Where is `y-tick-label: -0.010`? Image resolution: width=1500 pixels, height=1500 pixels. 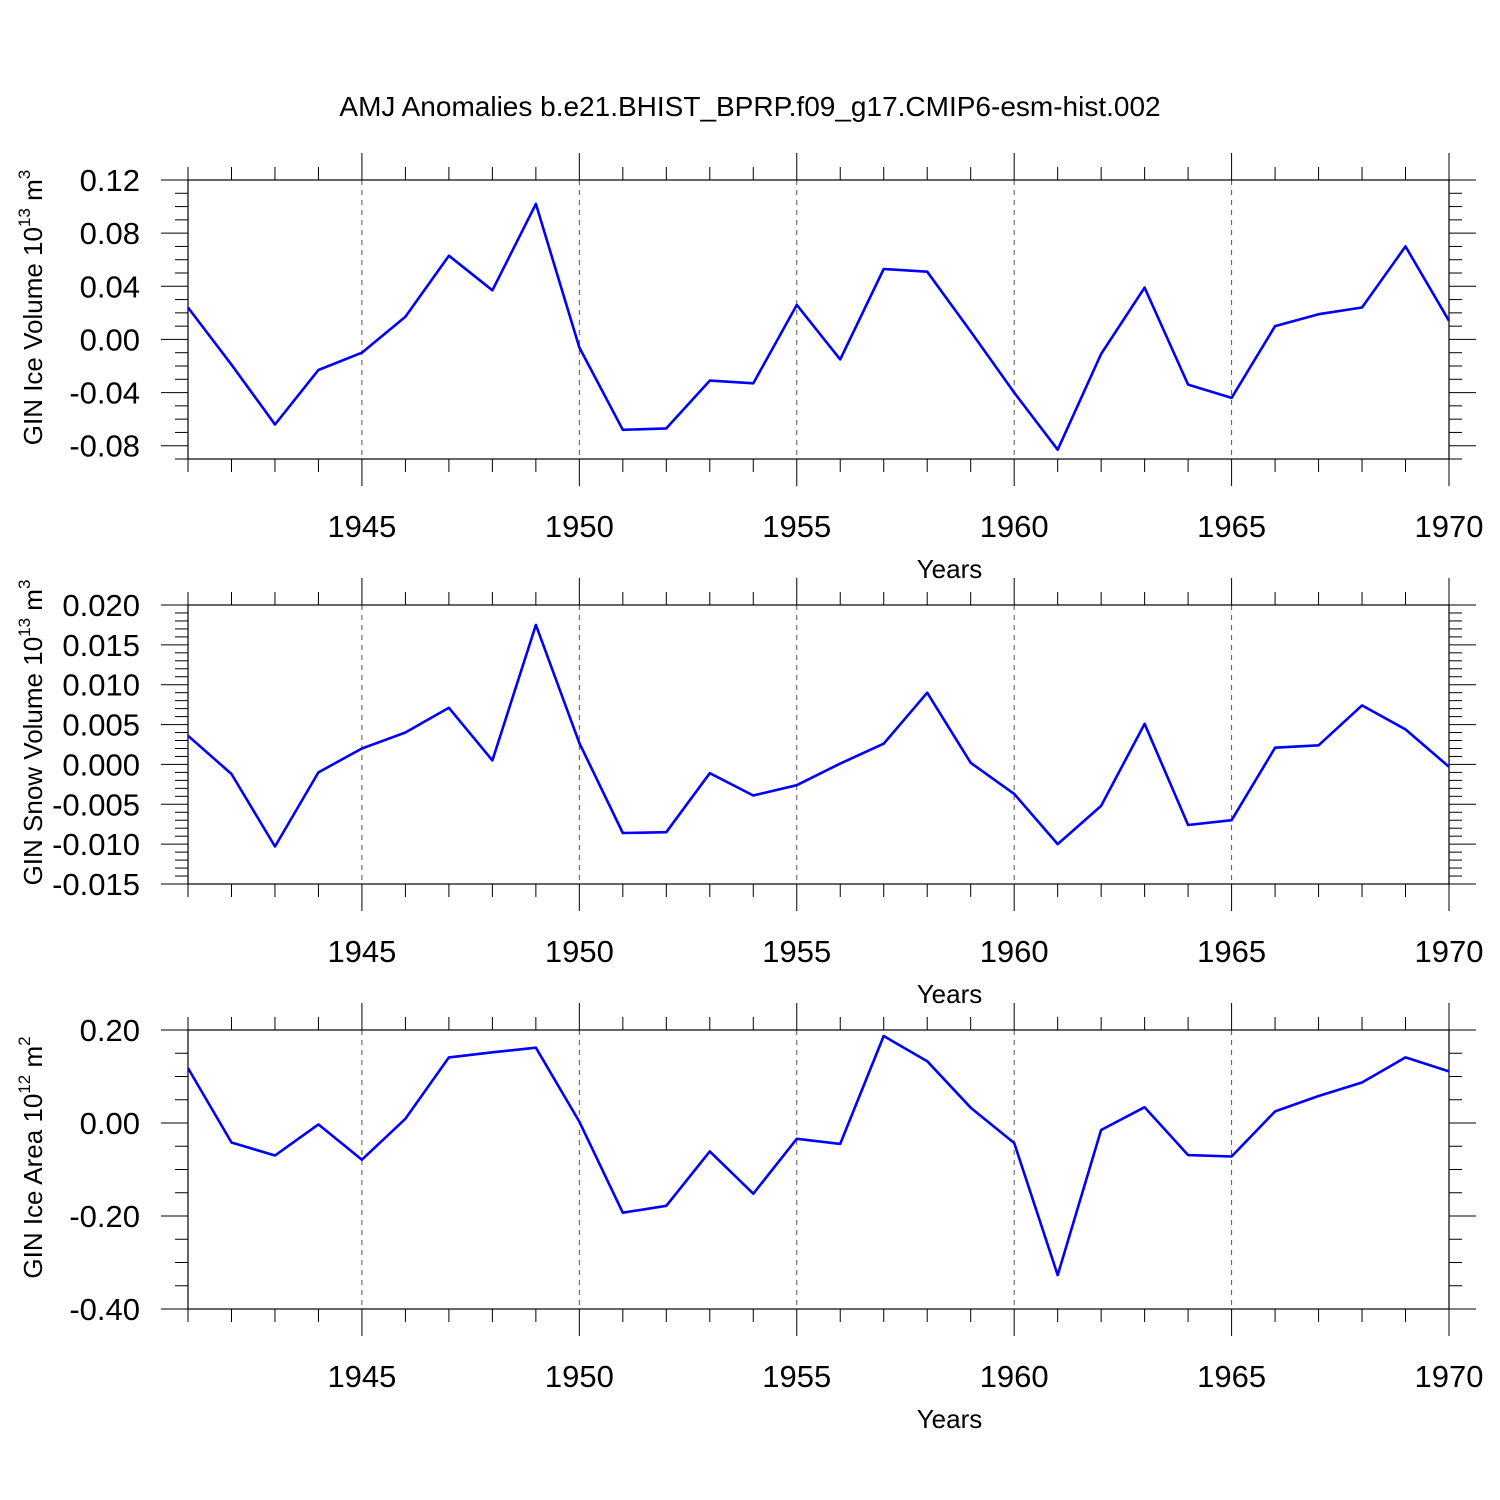 y-tick-label: -0.010 is located at coordinates (96, 844).